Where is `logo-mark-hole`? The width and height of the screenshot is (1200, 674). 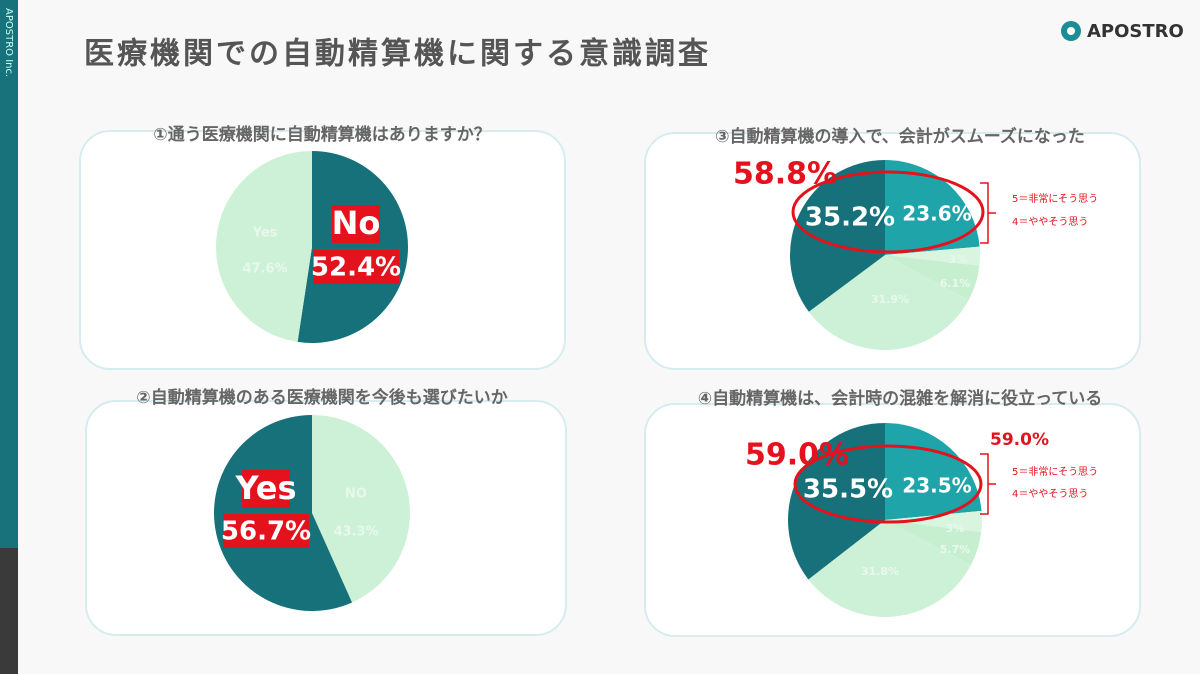
logo-mark-hole is located at coordinates (1071, 31).